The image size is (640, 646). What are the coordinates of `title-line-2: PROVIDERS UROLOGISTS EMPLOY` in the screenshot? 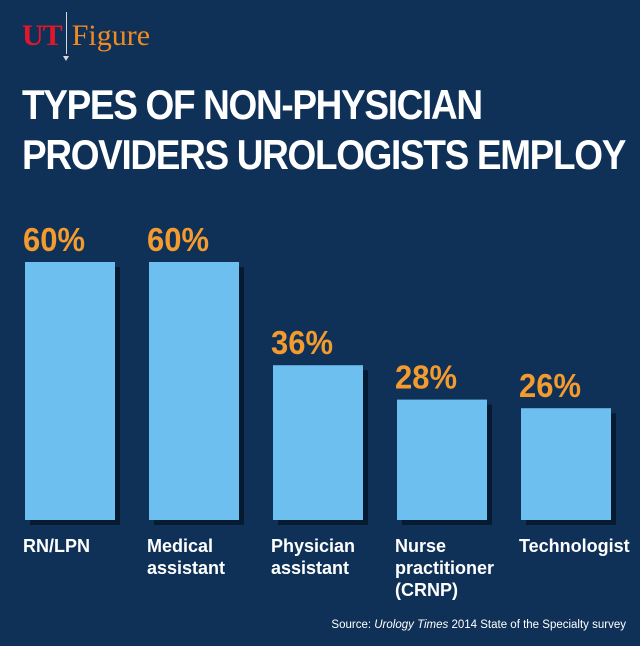 It's located at (324, 154).